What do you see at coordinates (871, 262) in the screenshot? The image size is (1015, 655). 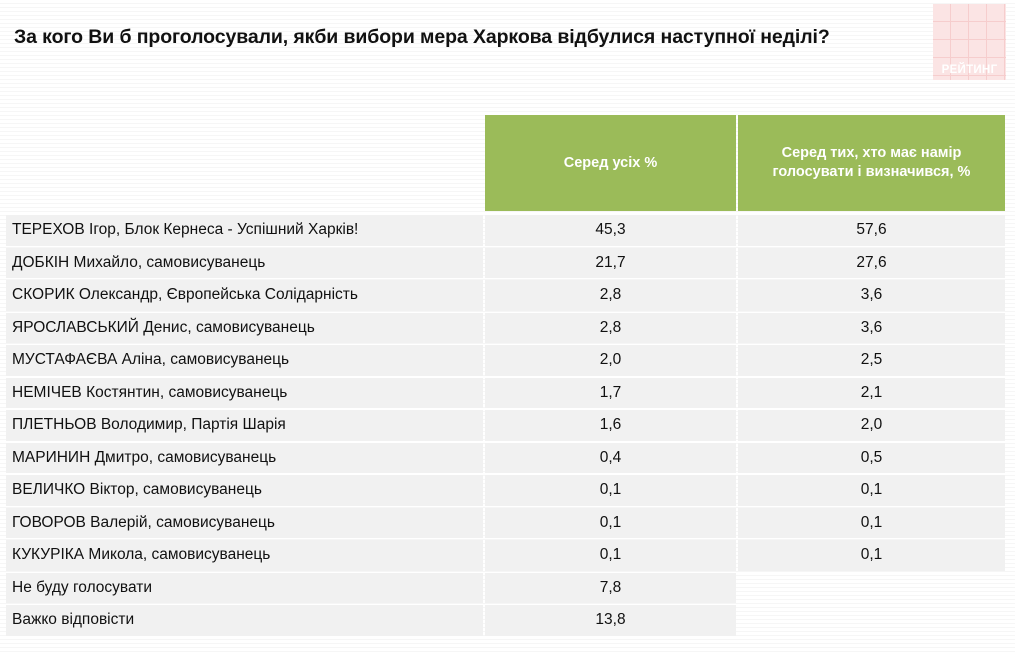 I see `value-decided-cell: 27,6` at bounding box center [871, 262].